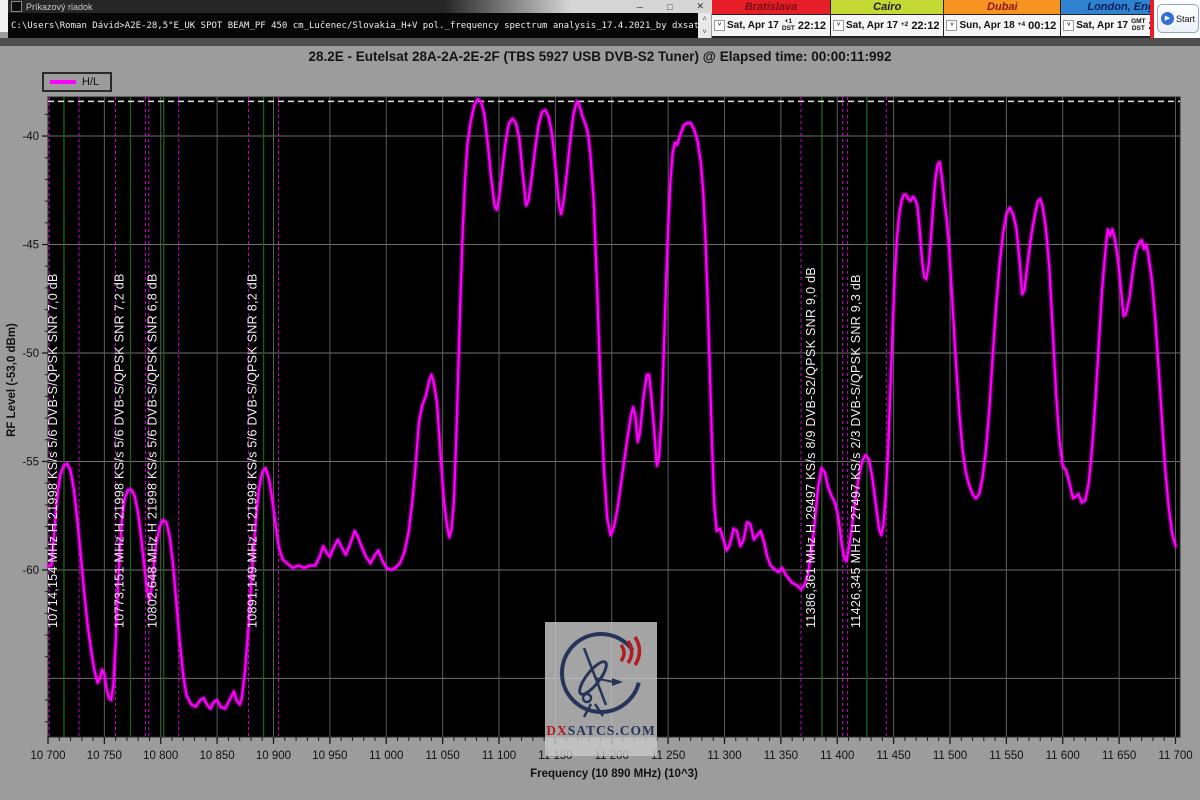  Describe the element at coordinates (30, 137) in the screenshot. I see `y-tick-label: -40` at that location.